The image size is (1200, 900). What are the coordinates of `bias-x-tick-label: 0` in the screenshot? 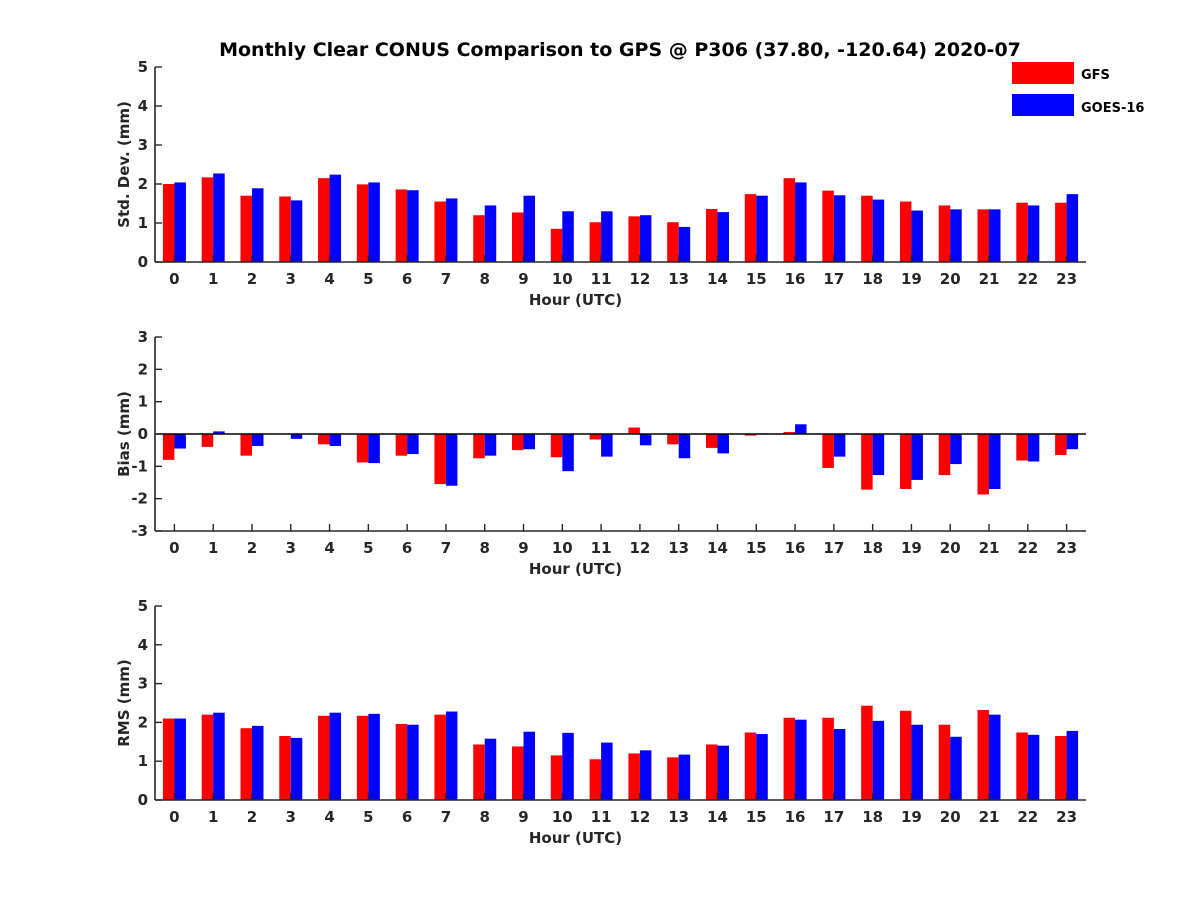 It's located at (174, 548).